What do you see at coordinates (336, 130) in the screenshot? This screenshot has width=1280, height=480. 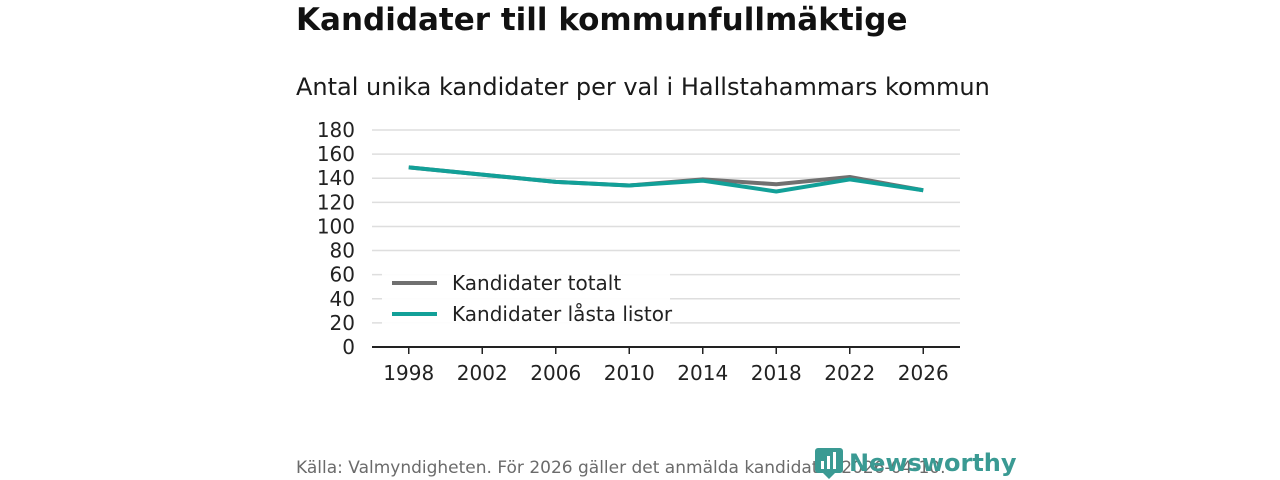 I see `y-tick-label-180: 180` at bounding box center [336, 130].